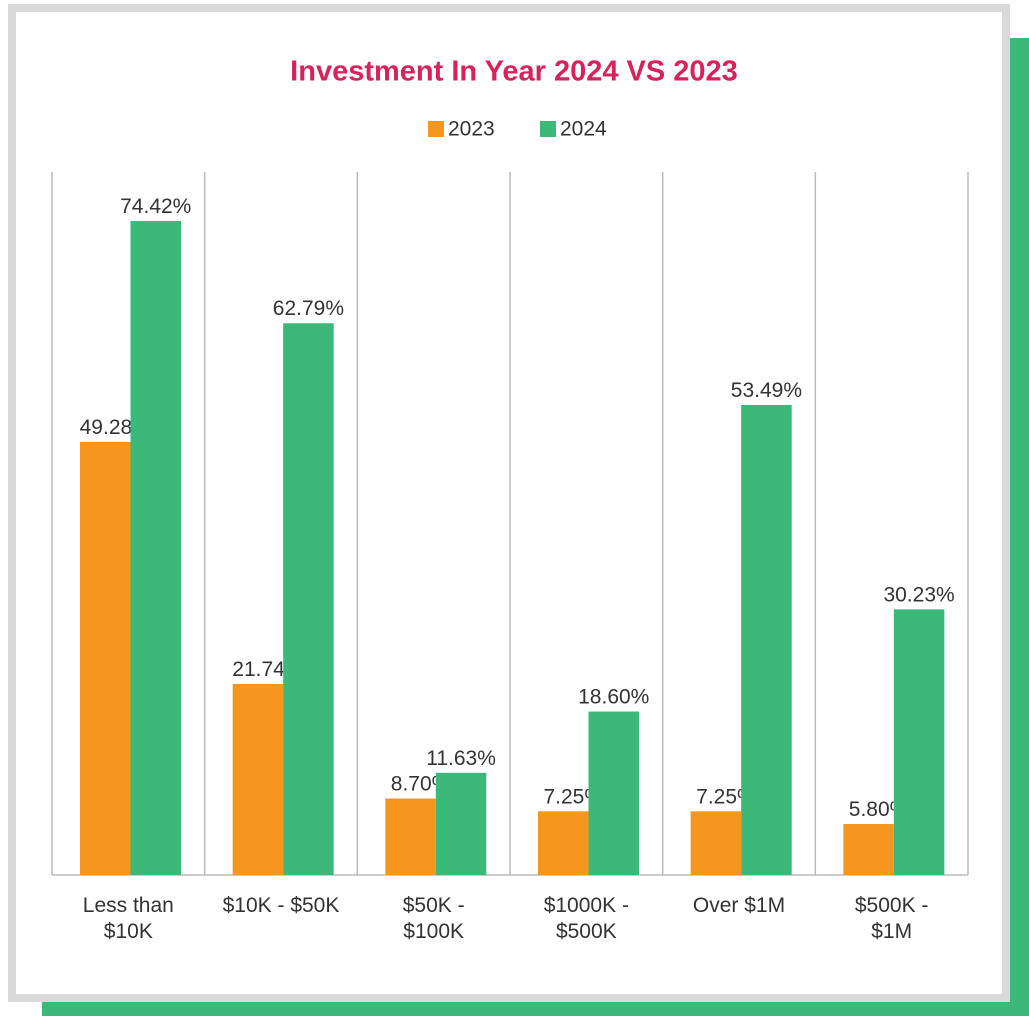 This screenshot has width=1029, height=1021. I want to click on legend-label: 2023, so click(471, 129).